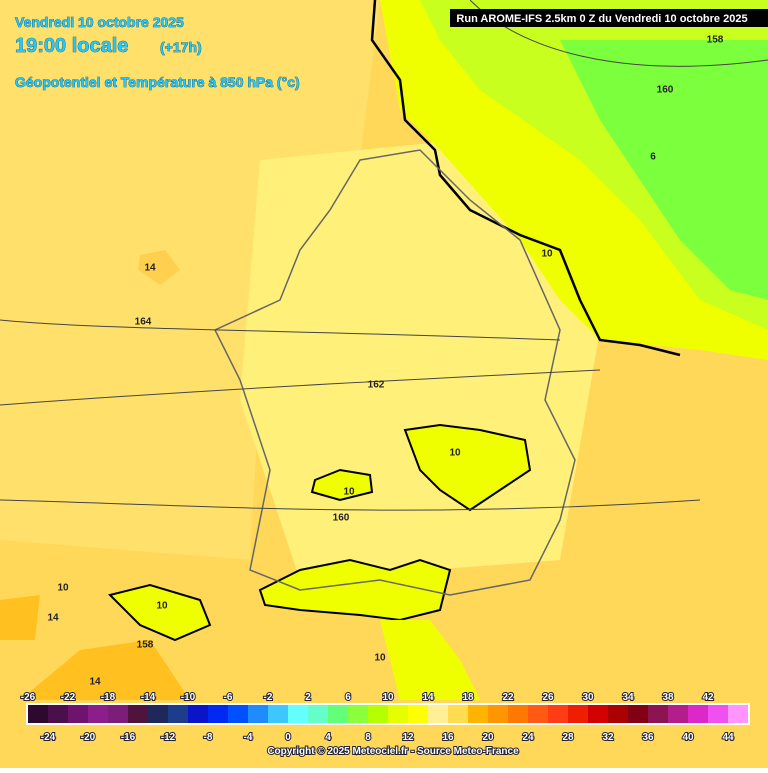 The height and width of the screenshot is (773, 768). What do you see at coordinates (181, 47) in the screenshot?
I see `lead-time: (+17h)` at bounding box center [181, 47].